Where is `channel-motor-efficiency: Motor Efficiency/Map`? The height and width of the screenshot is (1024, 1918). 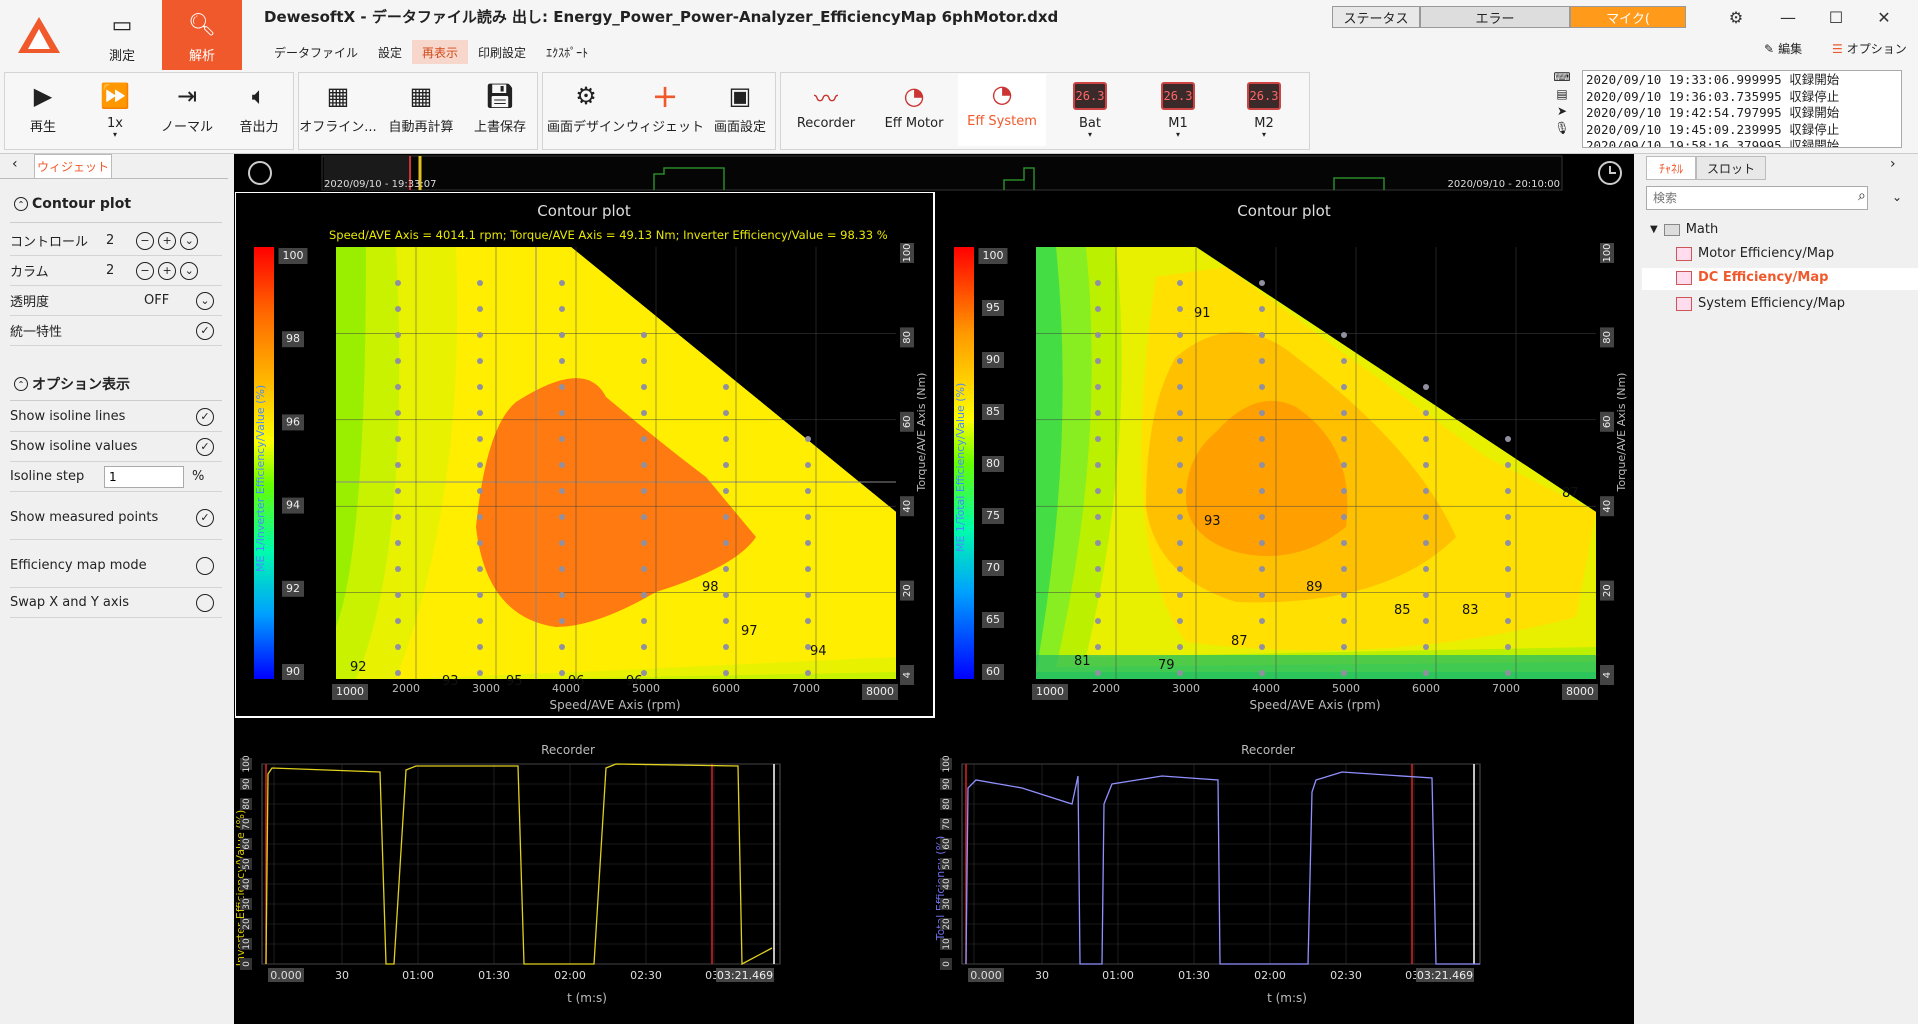
channel-motor-efficiency: Motor Efficiency/Map is located at coordinates (1755, 253).